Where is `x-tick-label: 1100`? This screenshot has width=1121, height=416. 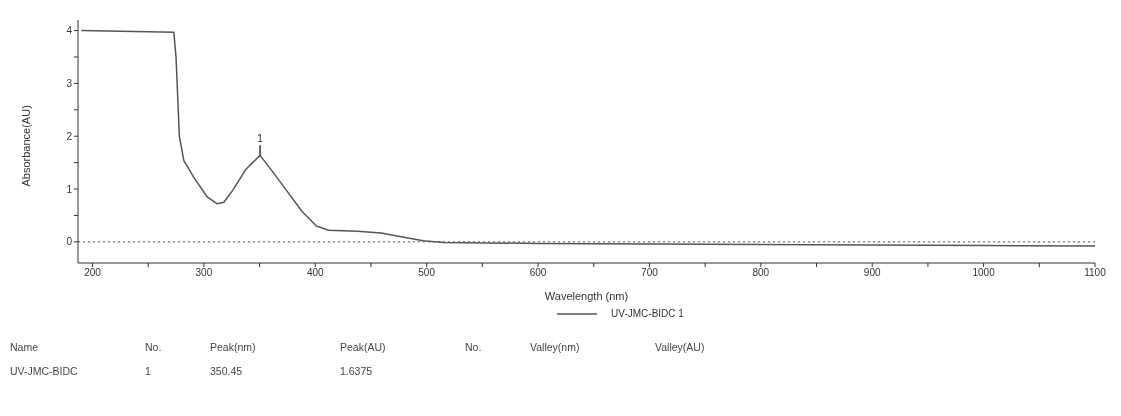 x-tick-label: 1100 is located at coordinates (1095, 273).